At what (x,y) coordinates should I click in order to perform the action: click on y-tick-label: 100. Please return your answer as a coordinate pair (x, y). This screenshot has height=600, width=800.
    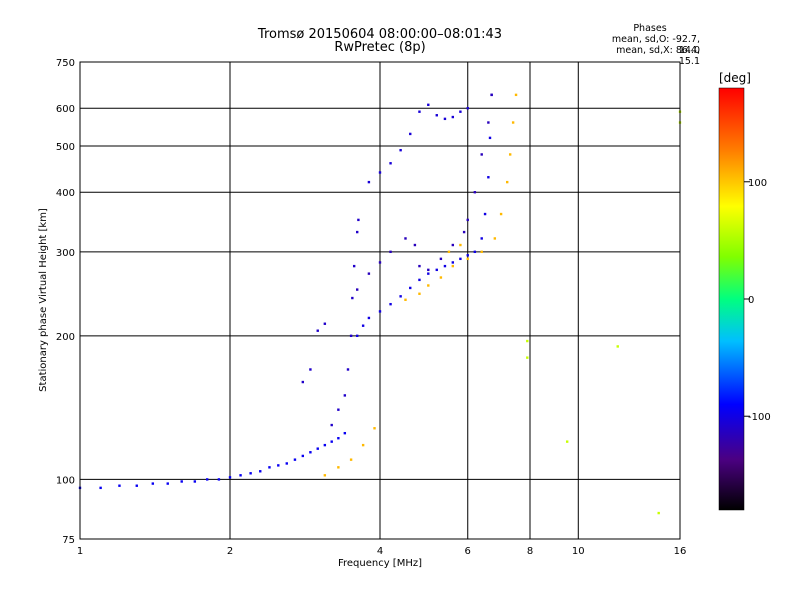
    Looking at the image, I should click on (65, 480).